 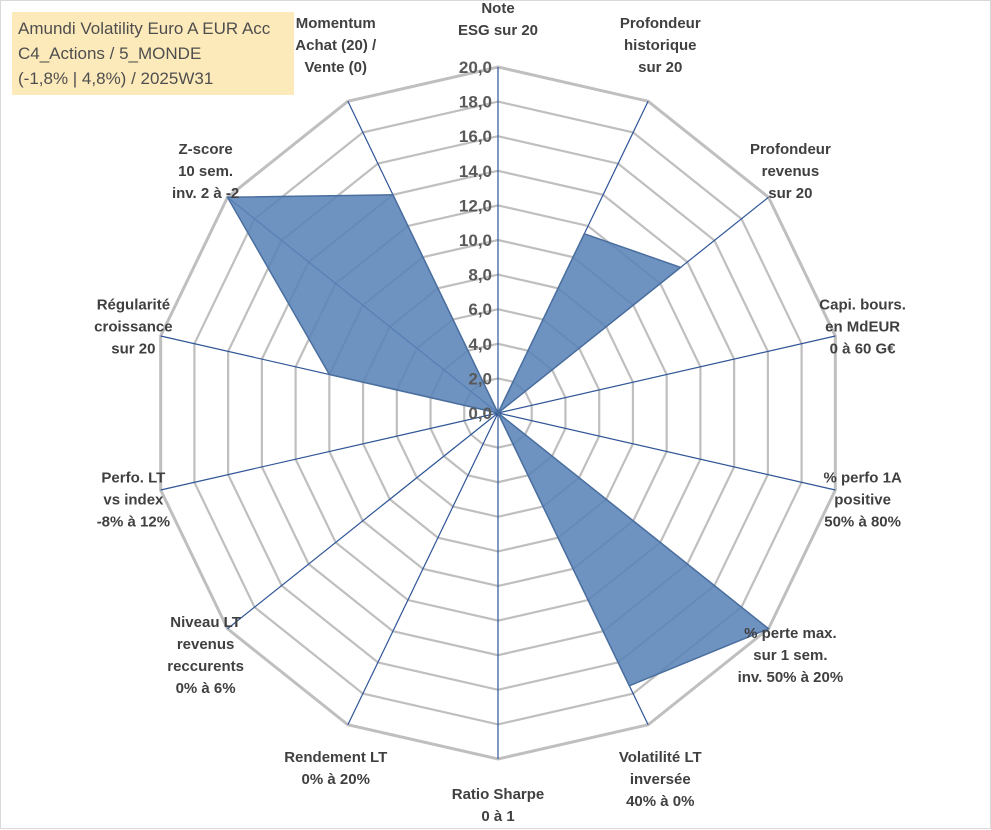 I want to click on tick-label: 18,0, so click(x=475, y=102).